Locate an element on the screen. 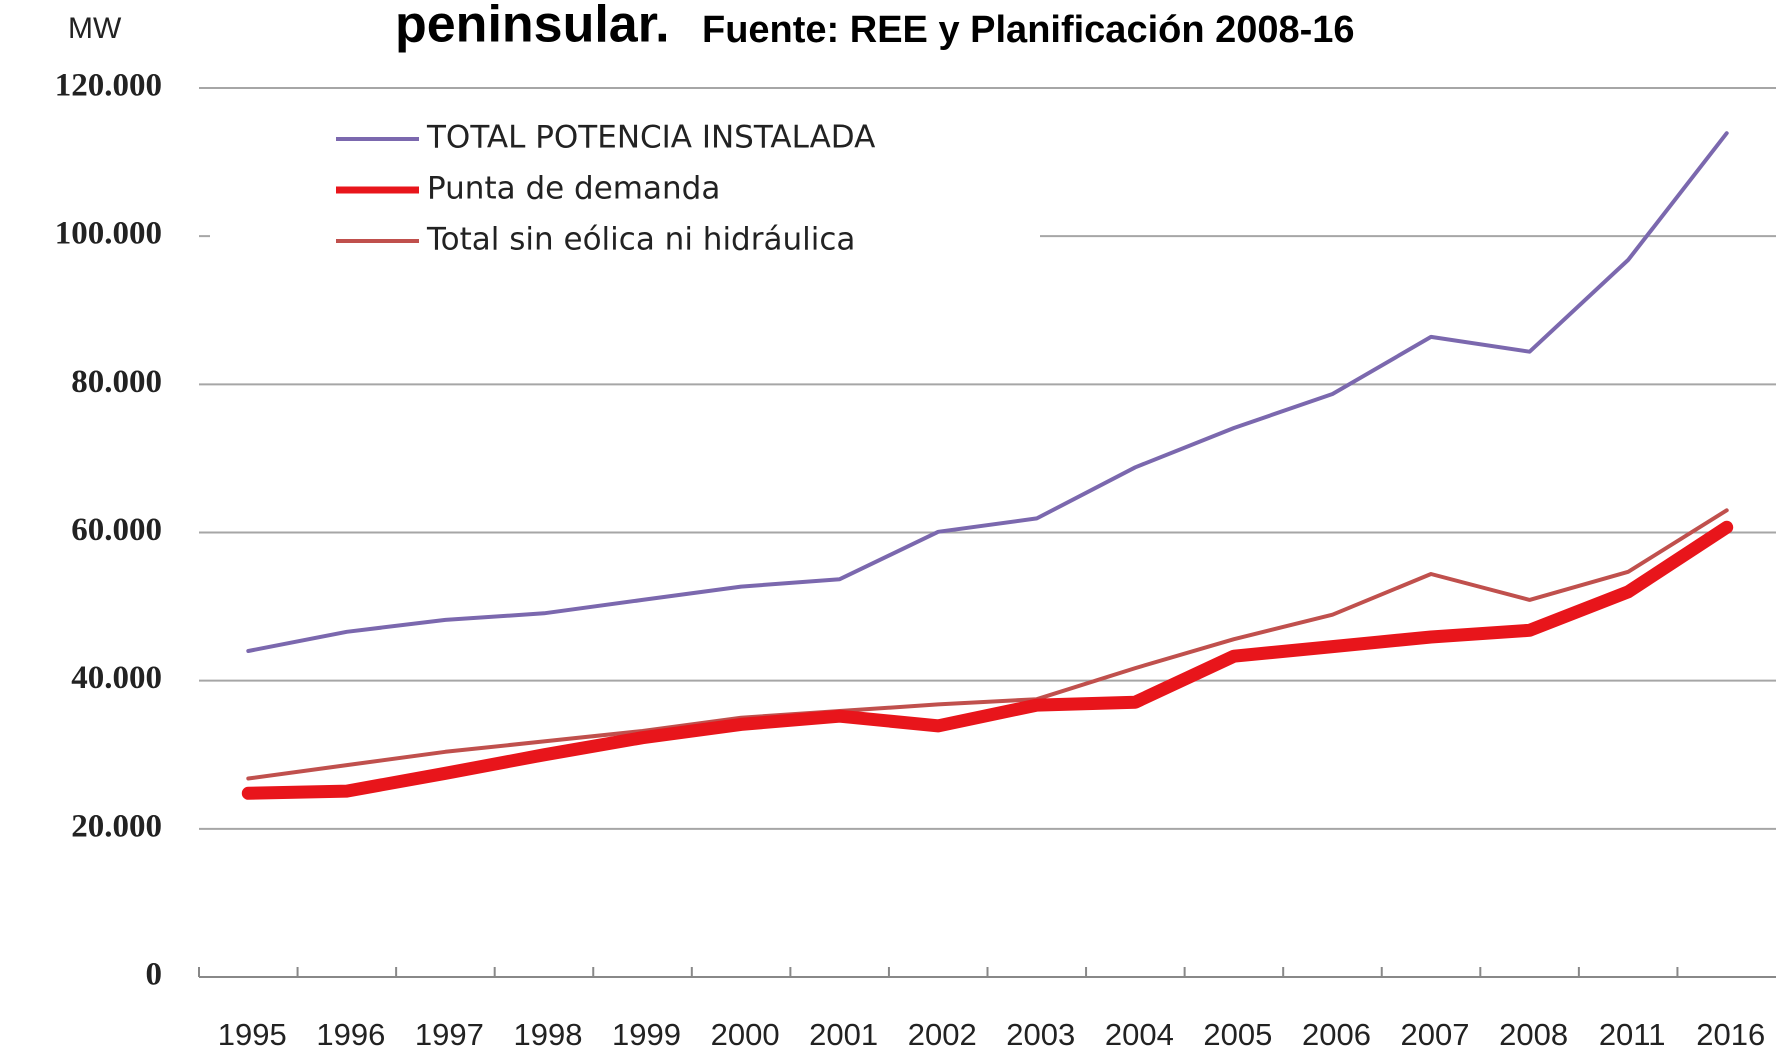 The width and height of the screenshot is (1776, 1057). x-tick-label: 1996 is located at coordinates (350, 1034).